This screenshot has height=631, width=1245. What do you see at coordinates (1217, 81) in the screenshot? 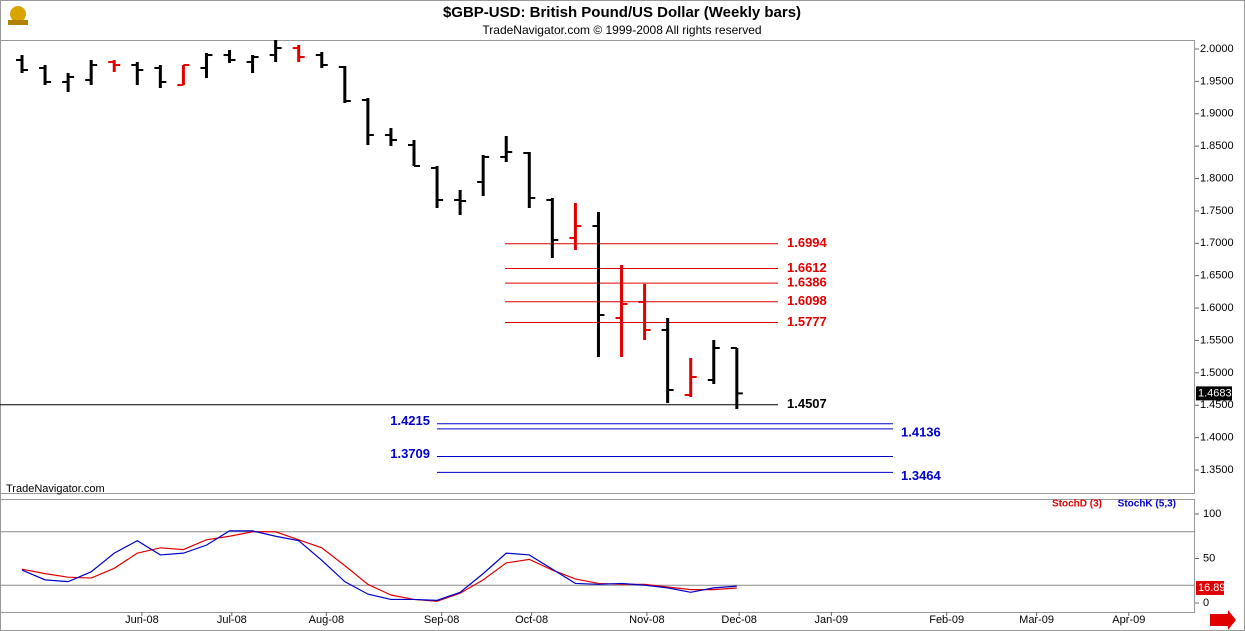
I see `y-tick-label: 1.9500` at bounding box center [1217, 81].